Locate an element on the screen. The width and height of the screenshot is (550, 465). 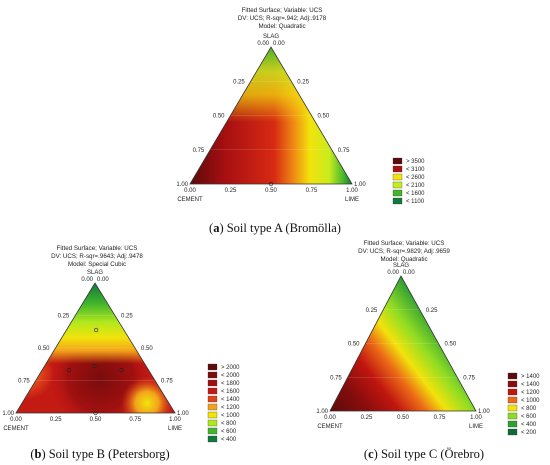
chart-header-line: DV: UCS; R-sqr=.9829; Adj:.9659 is located at coordinates (404, 251).